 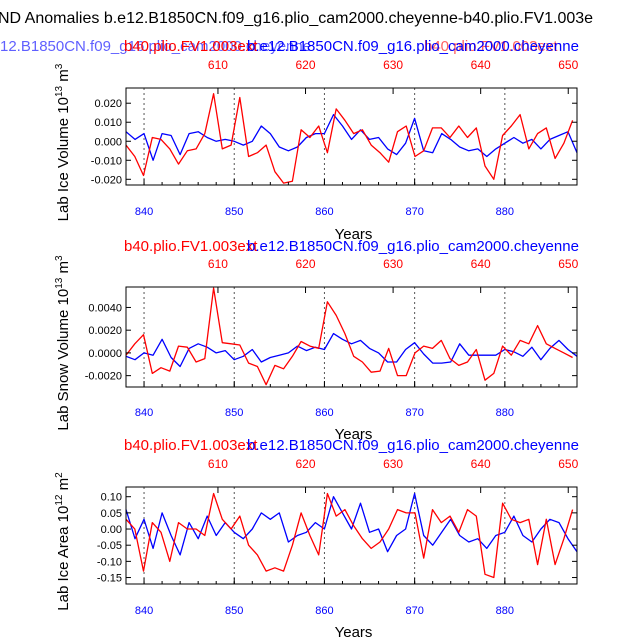 I want to click on y-tick-label: 0.020, so click(x=108, y=104).